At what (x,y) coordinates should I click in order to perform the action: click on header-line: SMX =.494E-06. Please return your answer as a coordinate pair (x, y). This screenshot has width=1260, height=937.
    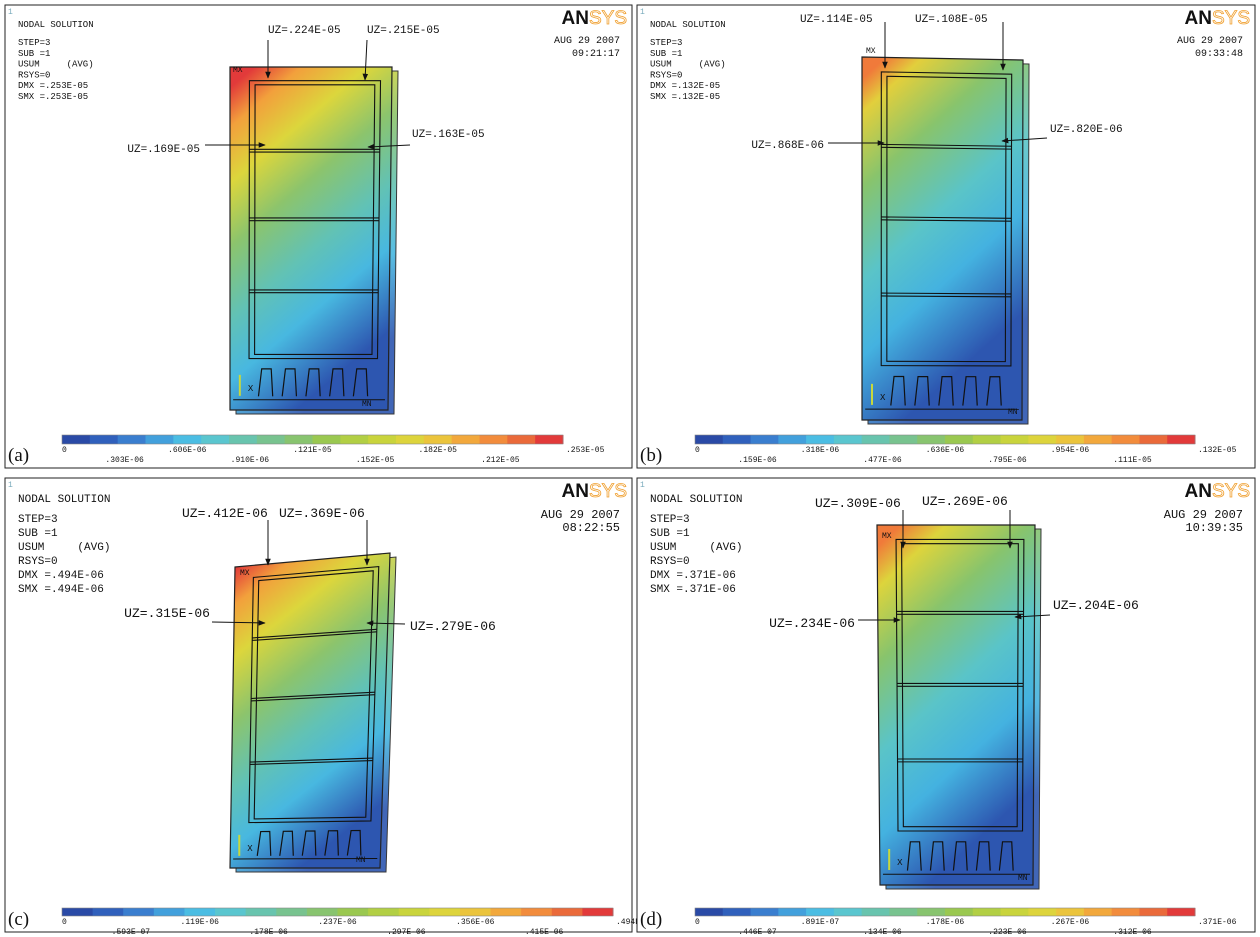
    Looking at the image, I should click on (61, 590).